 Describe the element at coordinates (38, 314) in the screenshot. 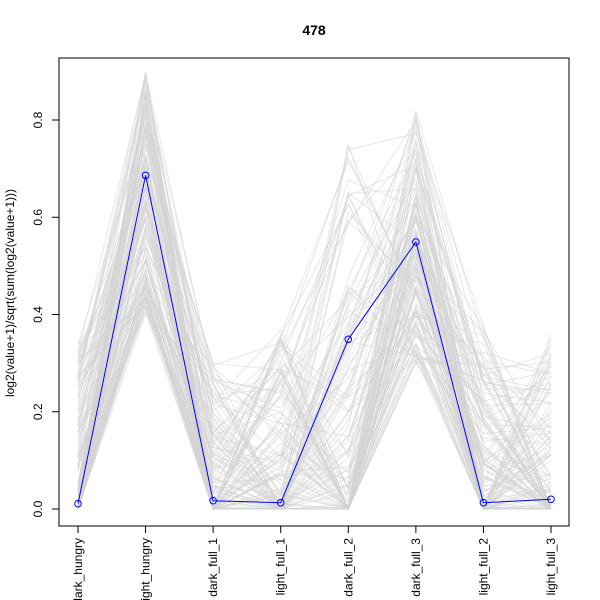

I see `y-tick-label: 0.4` at that location.